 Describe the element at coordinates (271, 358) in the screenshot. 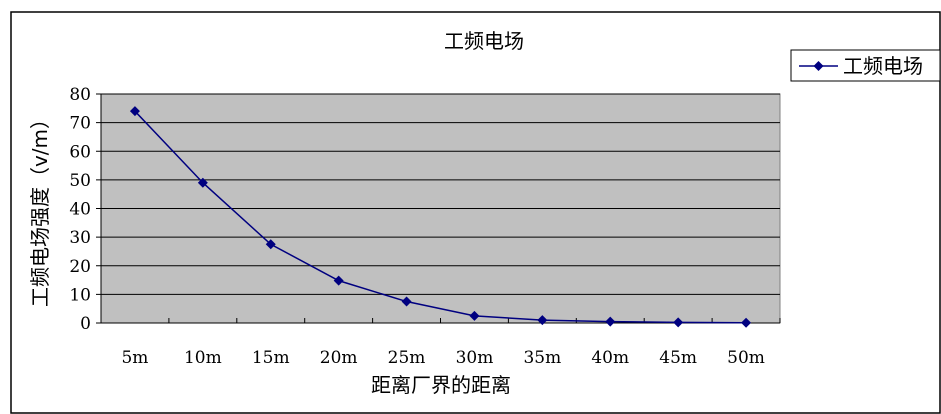

I see `x-tick-label: 15m` at that location.